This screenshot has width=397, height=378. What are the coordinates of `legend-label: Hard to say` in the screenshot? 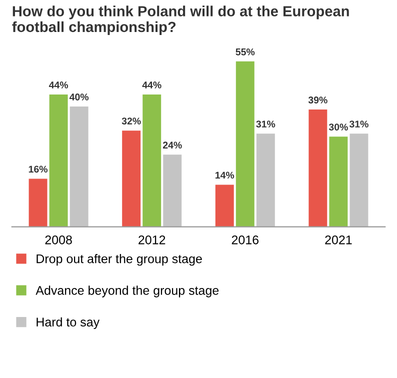 It's located at (68, 323).